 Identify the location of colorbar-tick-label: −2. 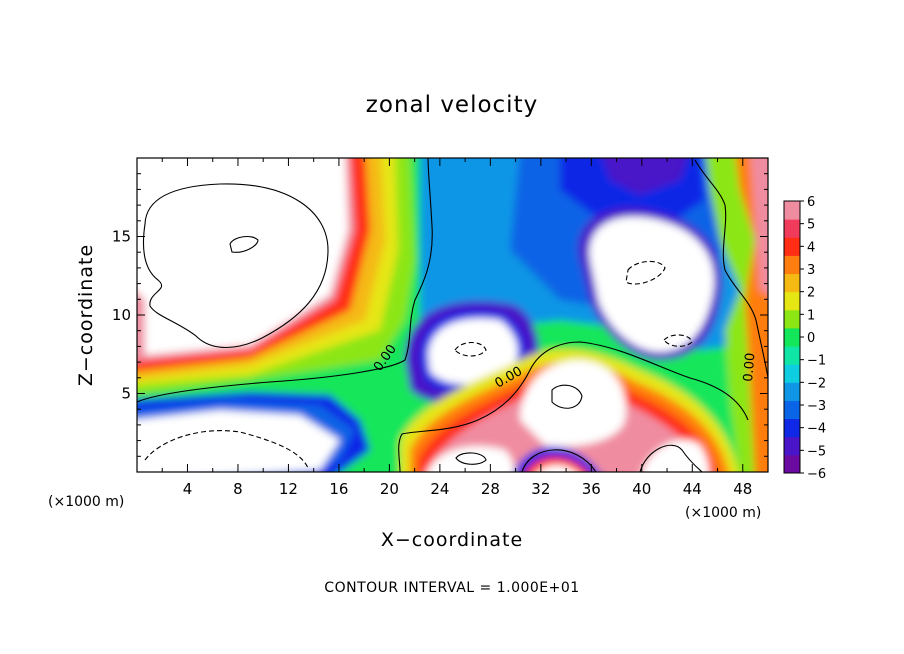
(816, 383).